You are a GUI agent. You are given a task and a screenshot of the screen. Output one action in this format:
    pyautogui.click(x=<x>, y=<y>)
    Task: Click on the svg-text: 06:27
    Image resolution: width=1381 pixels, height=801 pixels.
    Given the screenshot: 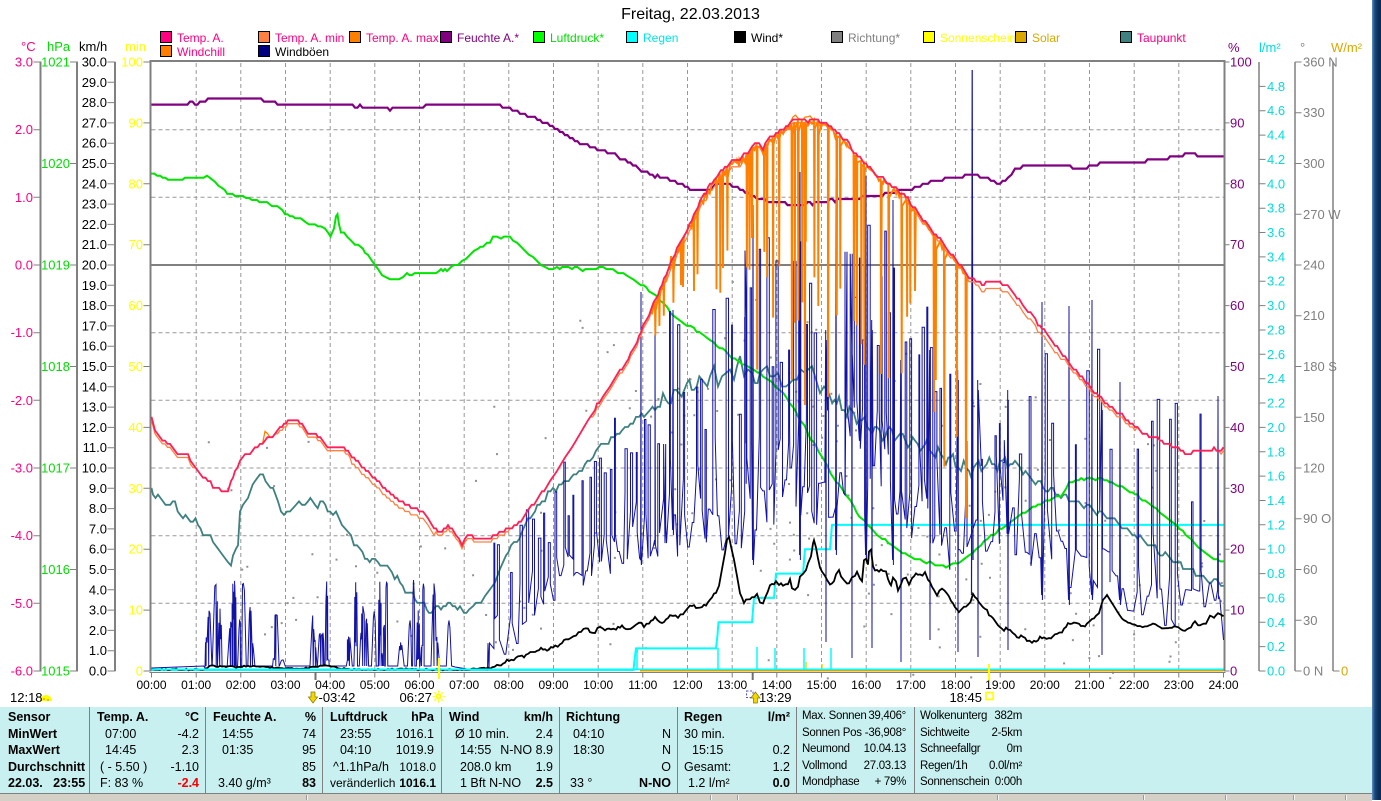 What is the action you would take?
    pyautogui.click(x=415, y=697)
    